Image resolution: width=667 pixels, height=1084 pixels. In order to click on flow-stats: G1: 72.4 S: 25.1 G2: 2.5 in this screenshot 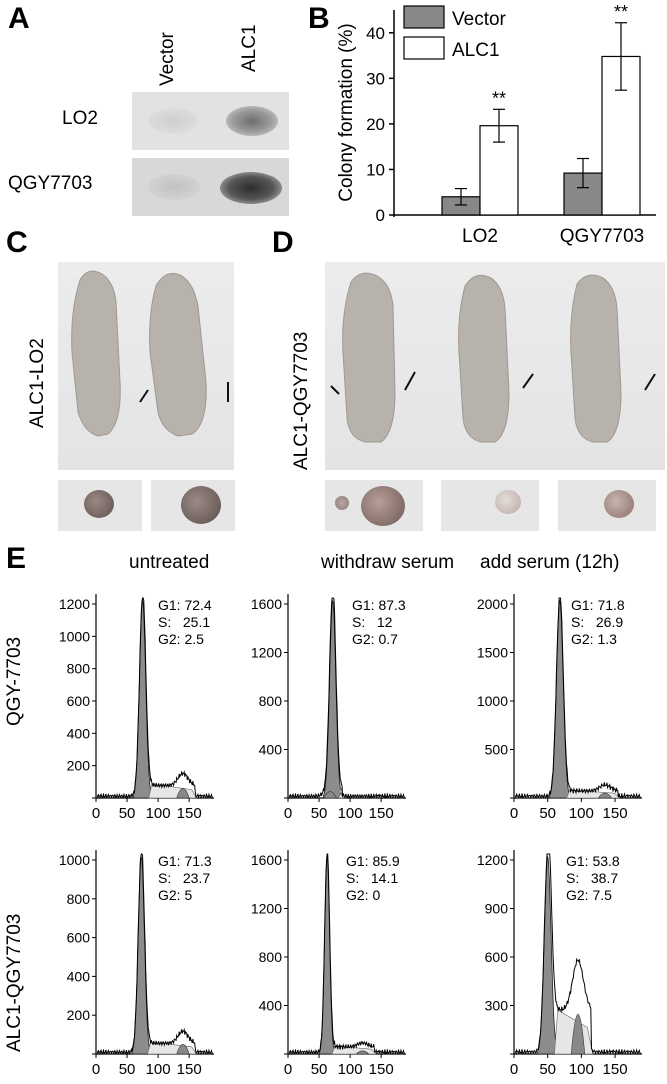, I will do `click(185, 622)`.